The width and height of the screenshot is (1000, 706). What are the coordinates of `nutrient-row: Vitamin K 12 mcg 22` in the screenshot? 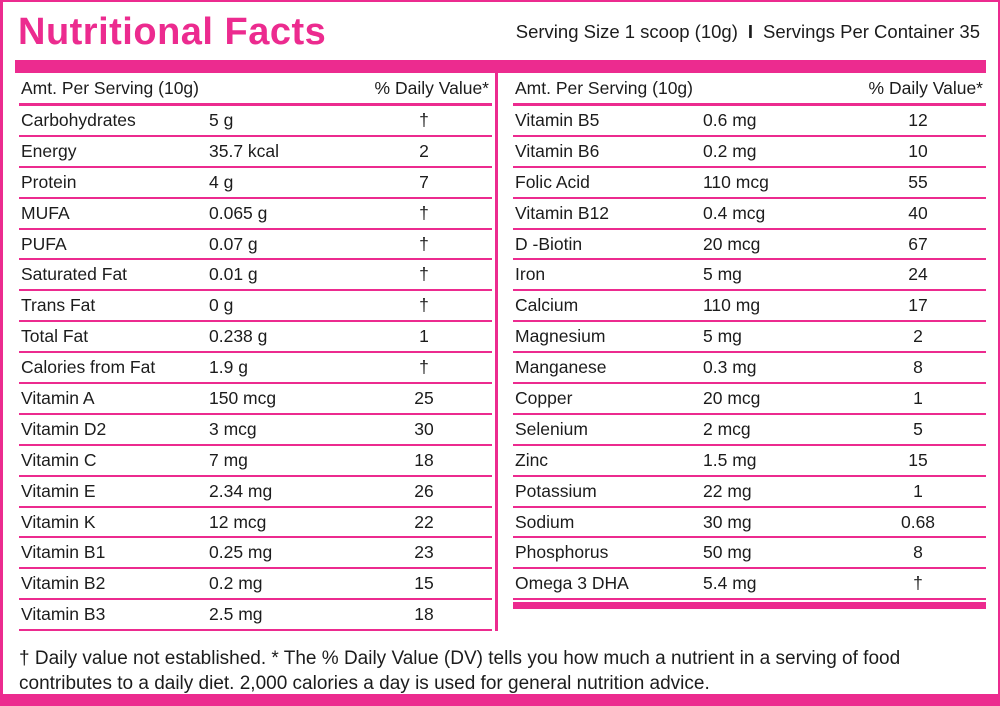 It's located at (255, 523).